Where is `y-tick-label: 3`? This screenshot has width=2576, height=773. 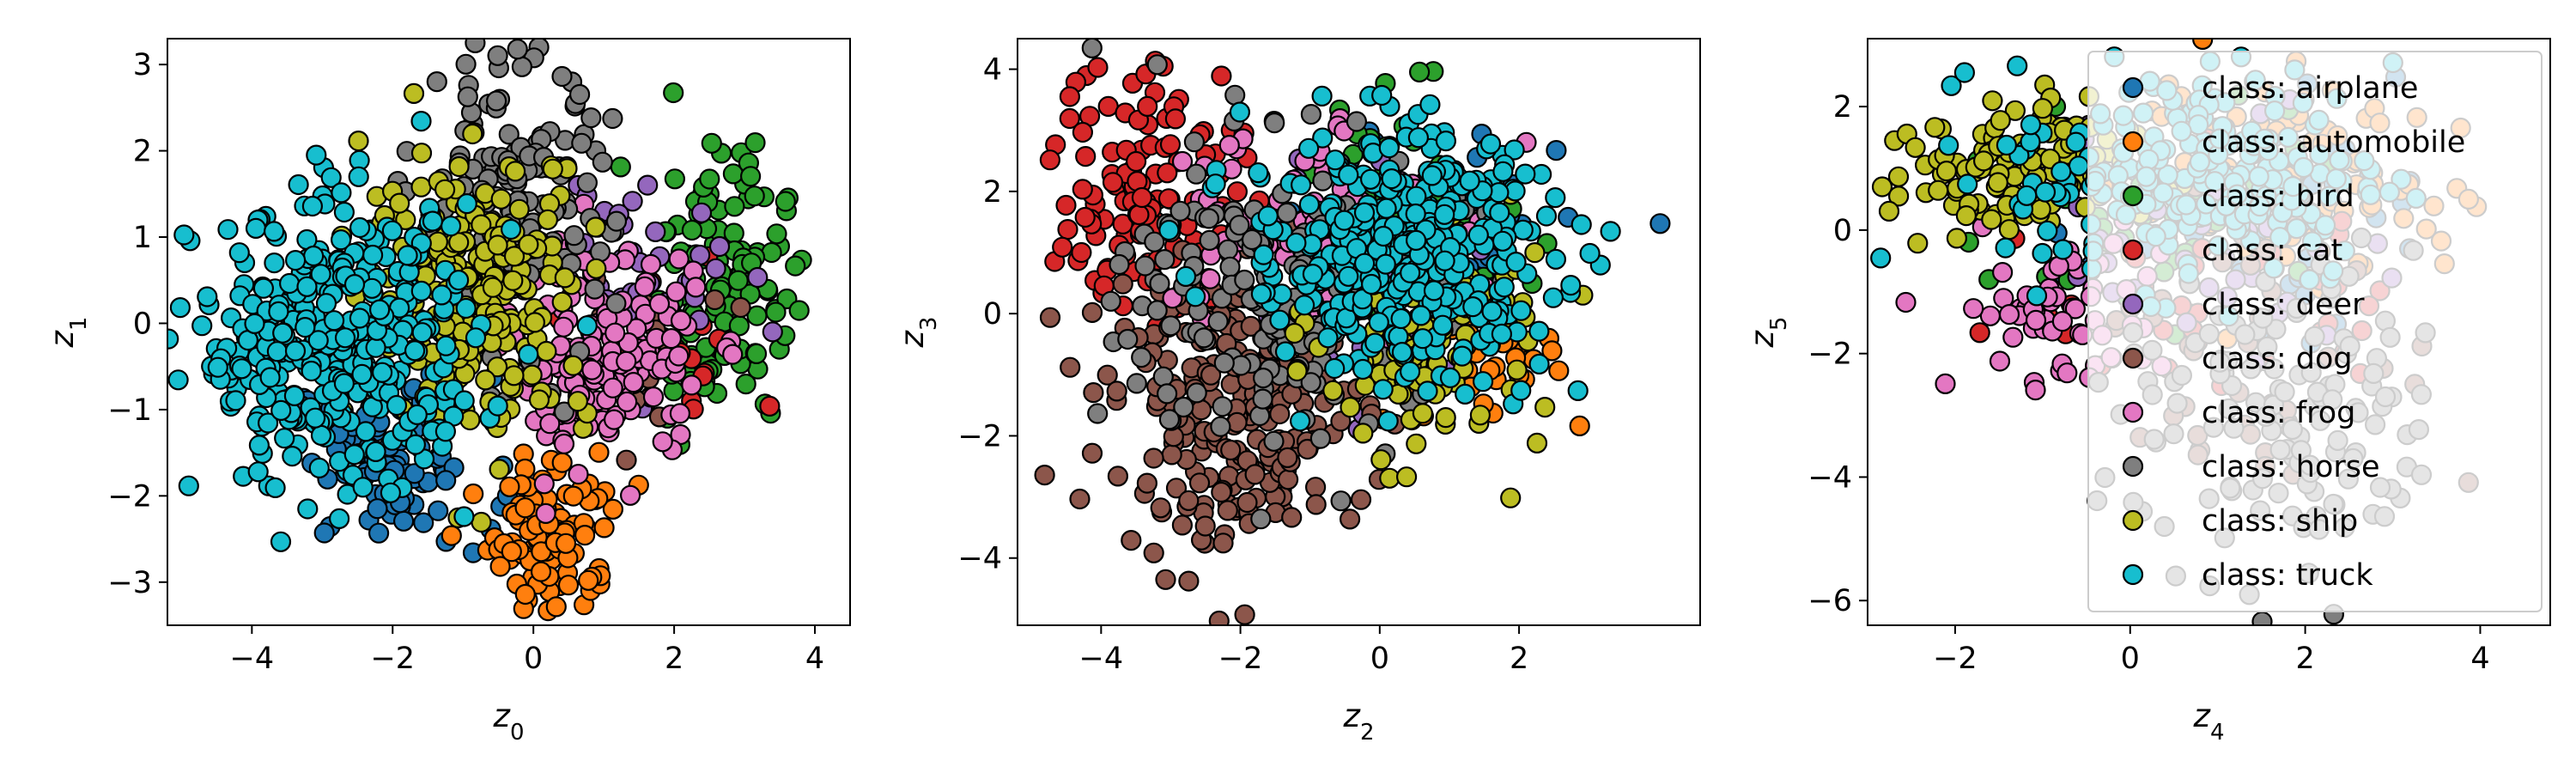
y-tick-label: 3 is located at coordinates (143, 65).